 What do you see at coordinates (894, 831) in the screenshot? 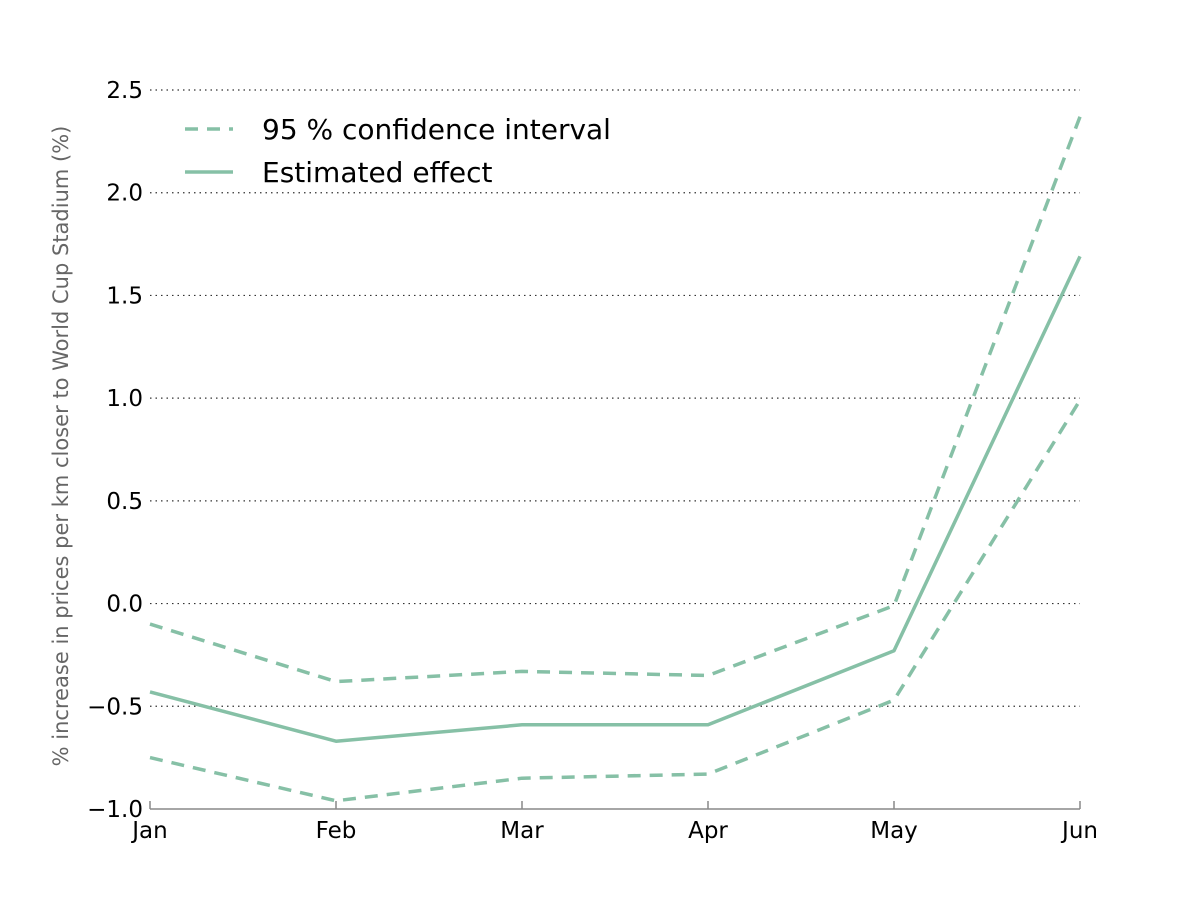
I see `x-tick-label: May` at bounding box center [894, 831].